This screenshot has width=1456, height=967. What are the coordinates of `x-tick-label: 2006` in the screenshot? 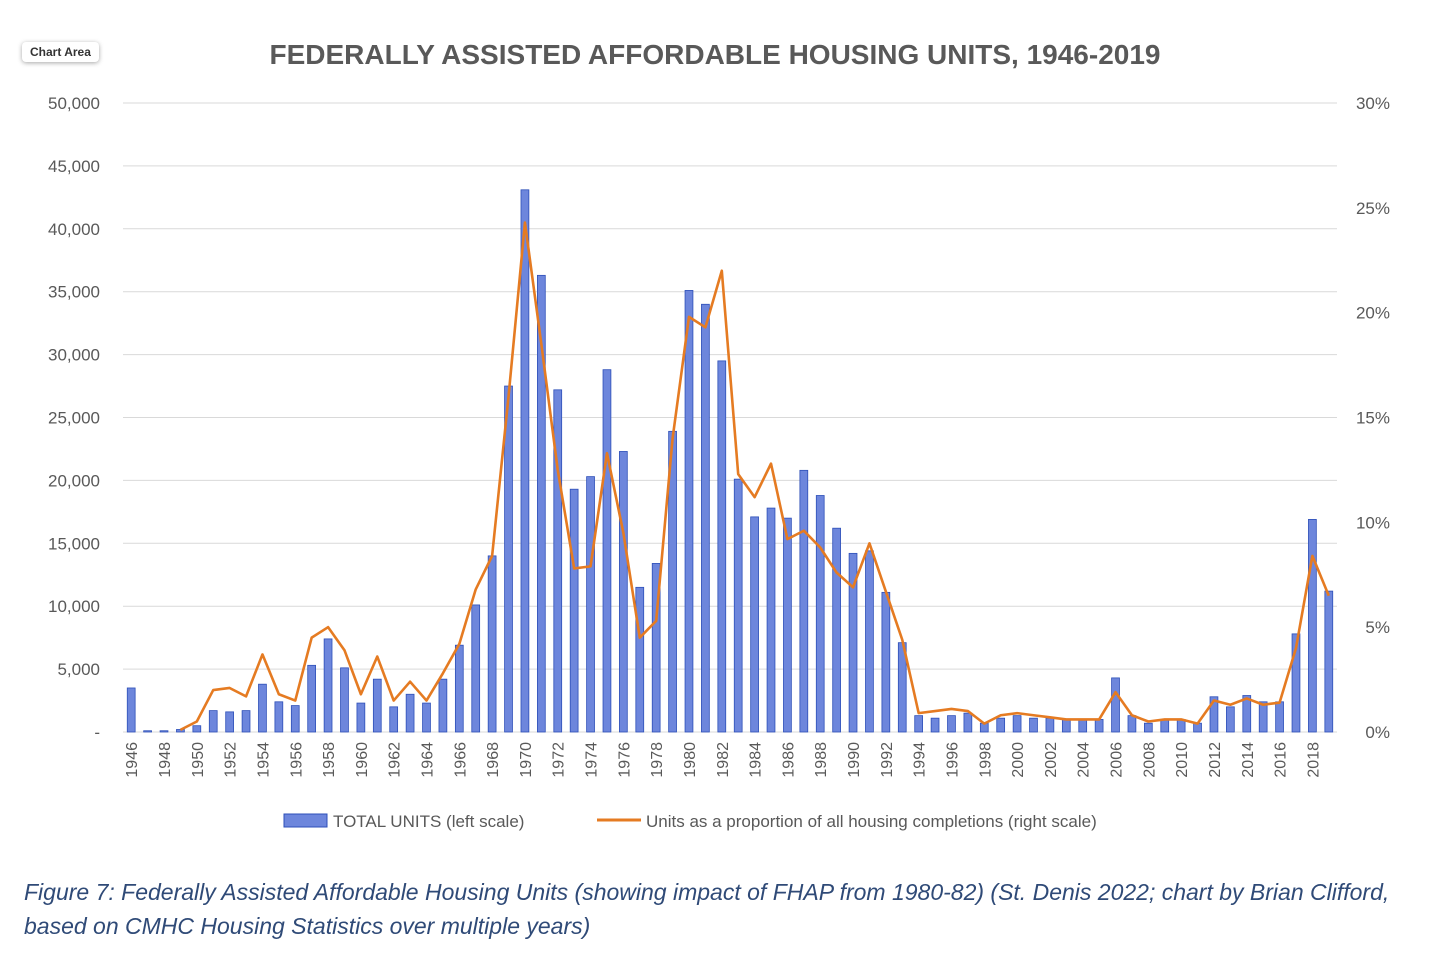 It's located at (1117, 760).